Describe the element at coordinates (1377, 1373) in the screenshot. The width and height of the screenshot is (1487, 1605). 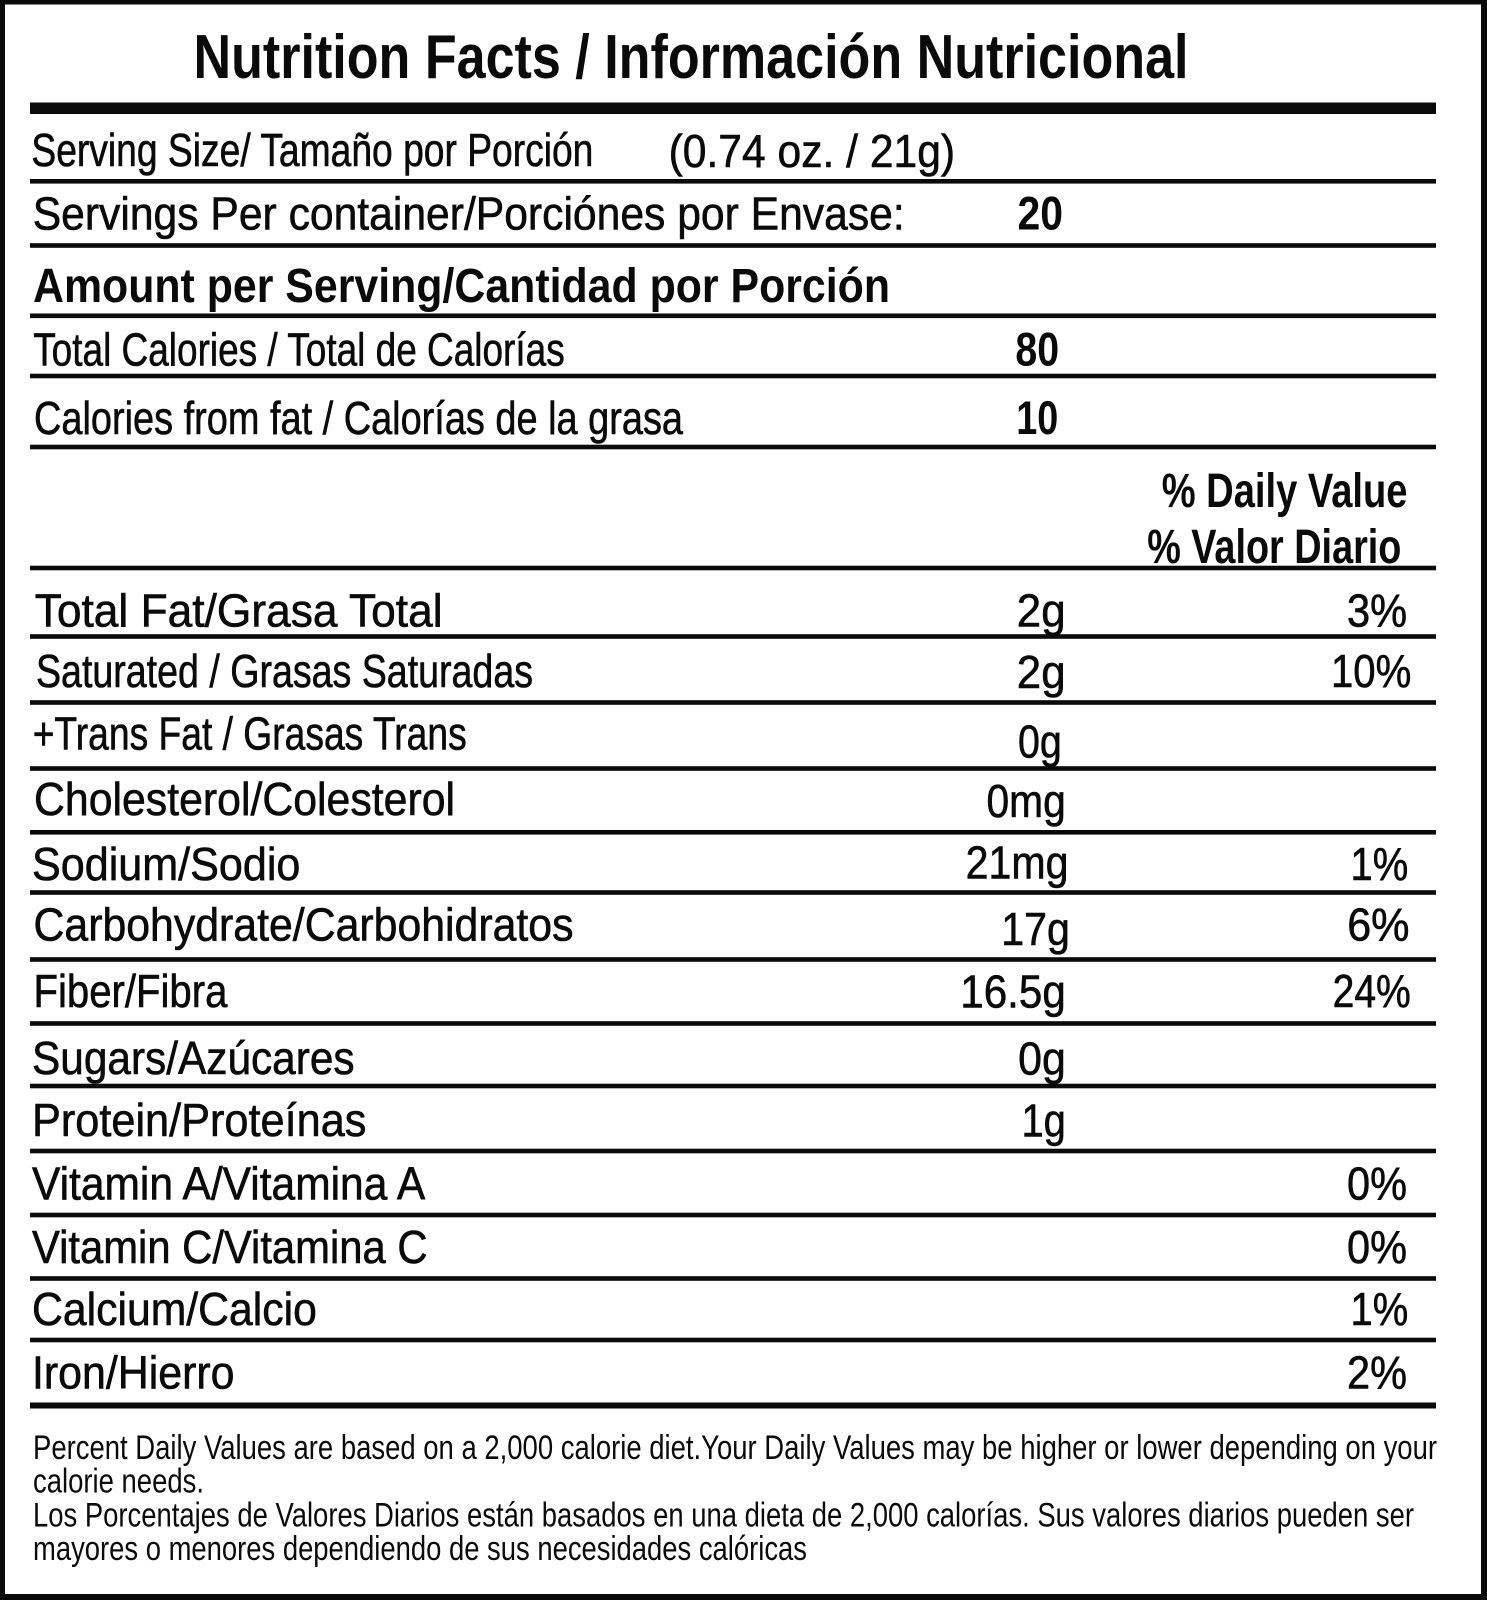
I see `svg-text: 2%` at that location.